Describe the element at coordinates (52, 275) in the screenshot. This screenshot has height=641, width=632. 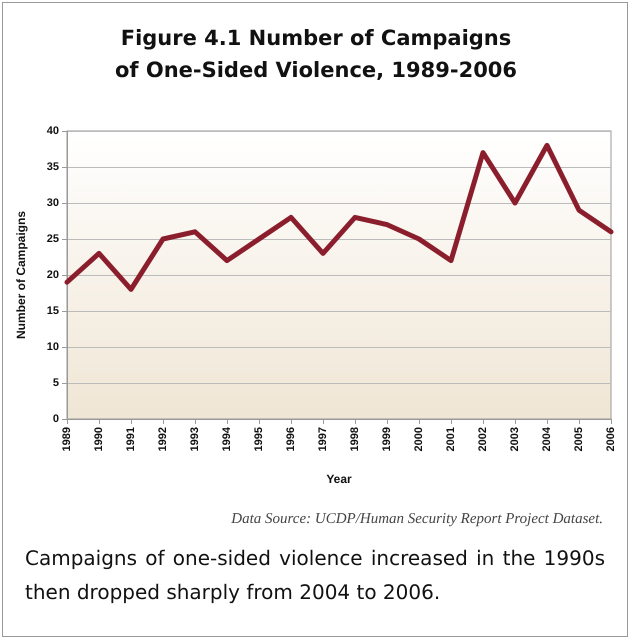
I see `y-tick-label: 20` at that location.